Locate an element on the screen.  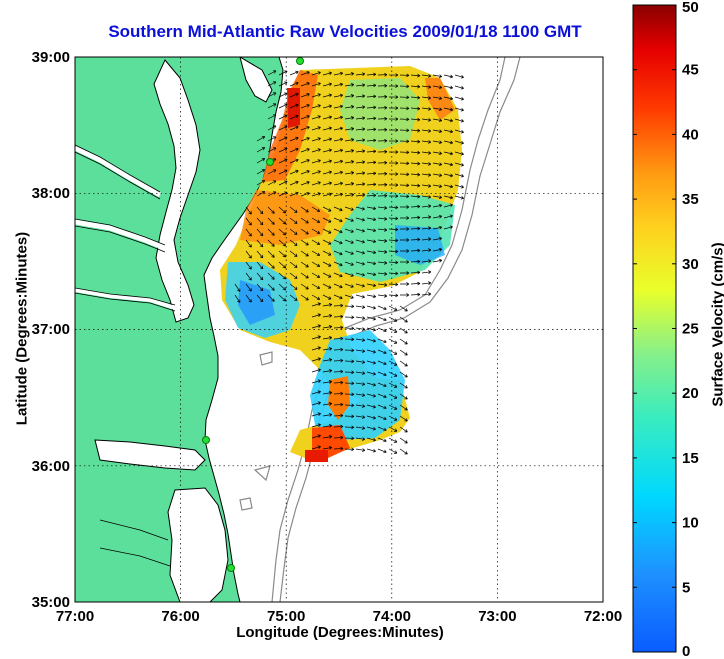
radar-stations is located at coordinates (253, 314).